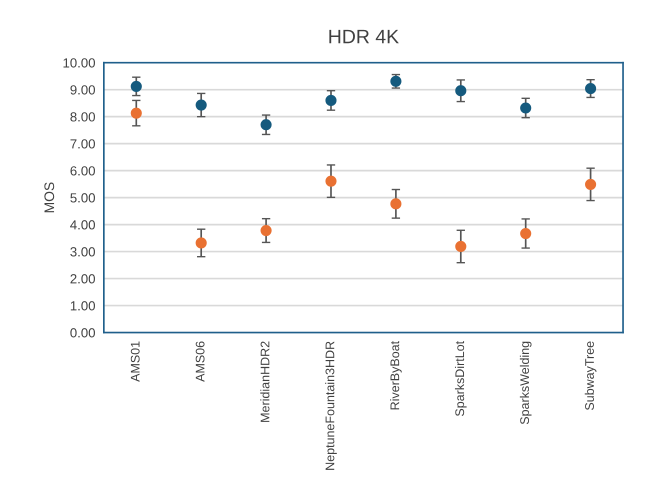 Image resolution: width=649 pixels, height=482 pixels. Describe the element at coordinates (82, 225) in the screenshot. I see `y-tick-label: 4.00` at that location.